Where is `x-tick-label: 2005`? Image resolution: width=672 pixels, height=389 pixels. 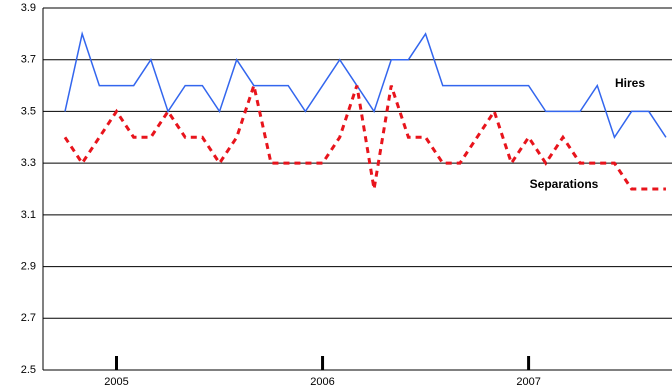 x-tick-label: 2005 is located at coordinates (116, 382).